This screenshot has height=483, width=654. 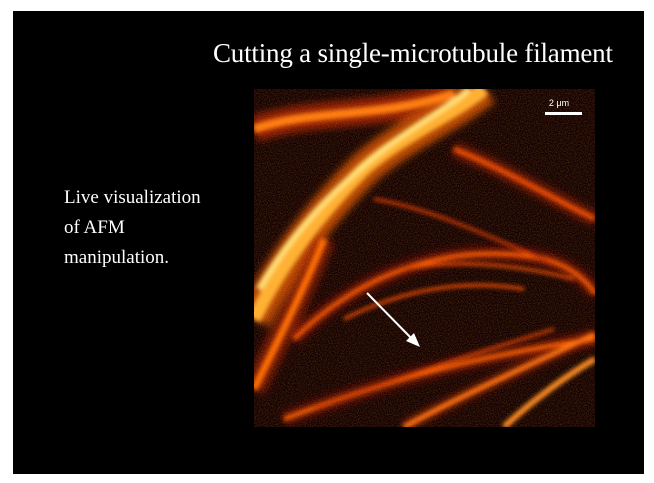 What do you see at coordinates (393, 319) in the screenshot?
I see `arrow-icon` at bounding box center [393, 319].